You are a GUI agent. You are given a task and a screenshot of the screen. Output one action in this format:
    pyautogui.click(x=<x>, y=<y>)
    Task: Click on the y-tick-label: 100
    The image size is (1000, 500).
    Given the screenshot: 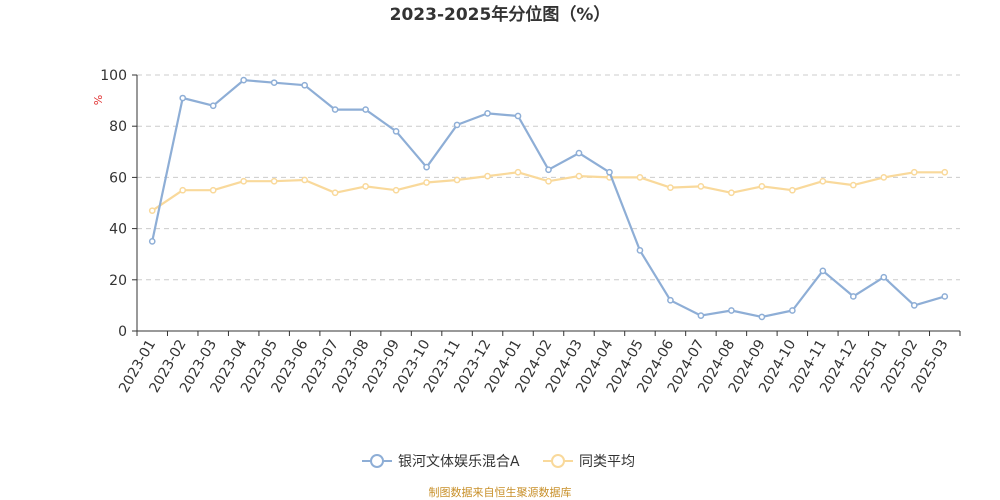 What is the action you would take?
    pyautogui.click(x=113, y=76)
    